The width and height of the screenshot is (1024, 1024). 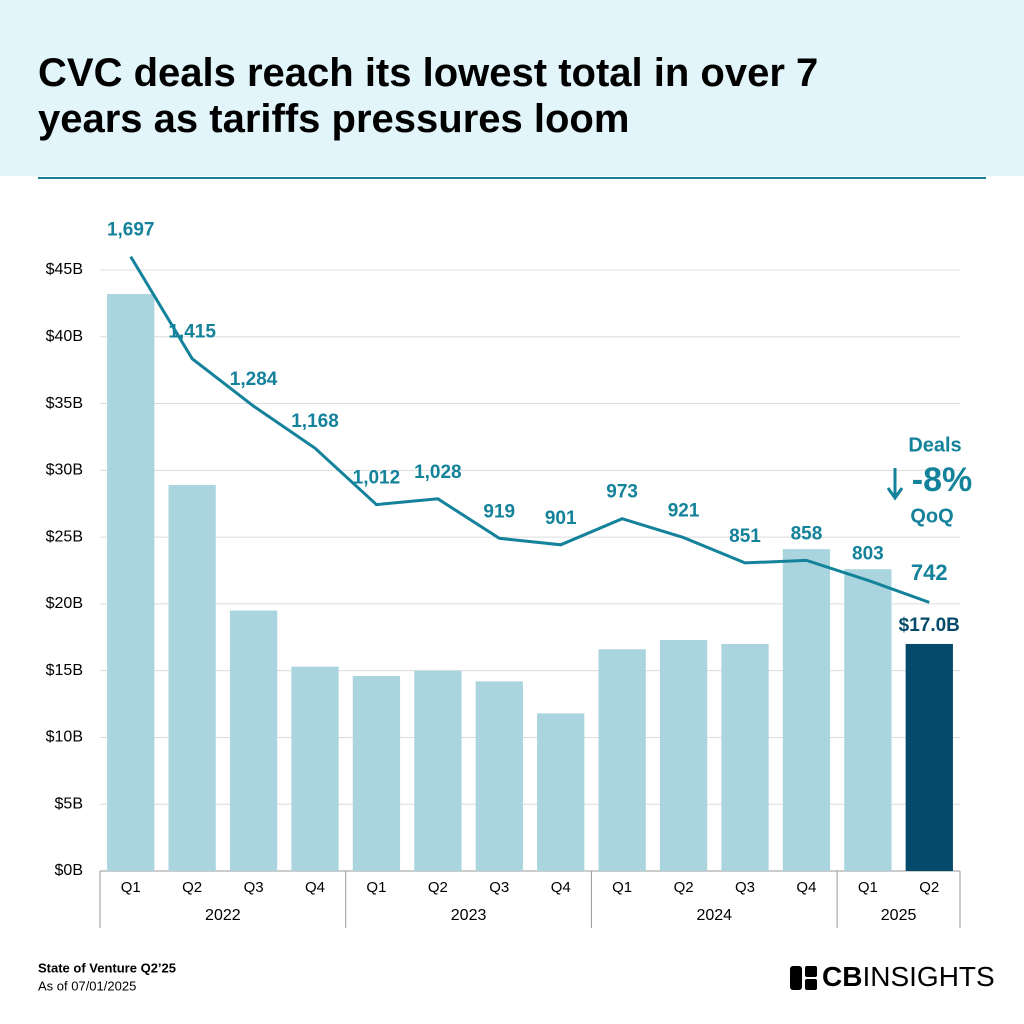 What do you see at coordinates (469, 915) in the screenshot?
I see `x-group-label: 2023` at bounding box center [469, 915].